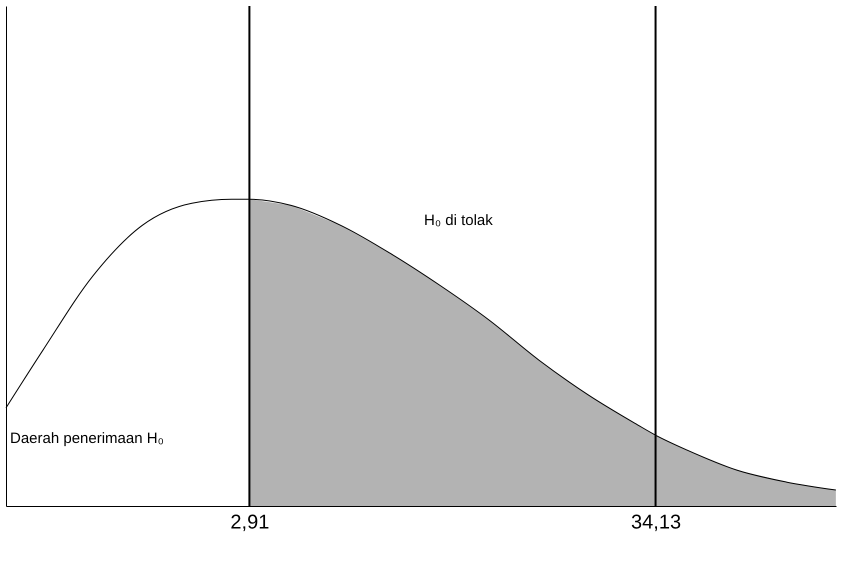 Image resolution: width=855 pixels, height=567 pixels. Describe the element at coordinates (459, 220) in the screenshot. I see `annotation: H₀ di tolak` at that location.